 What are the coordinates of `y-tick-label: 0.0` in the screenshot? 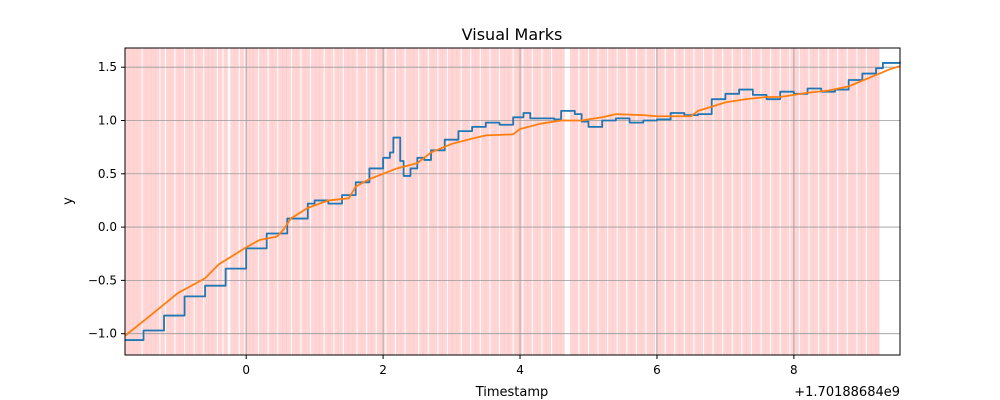 It's located at (107, 227).